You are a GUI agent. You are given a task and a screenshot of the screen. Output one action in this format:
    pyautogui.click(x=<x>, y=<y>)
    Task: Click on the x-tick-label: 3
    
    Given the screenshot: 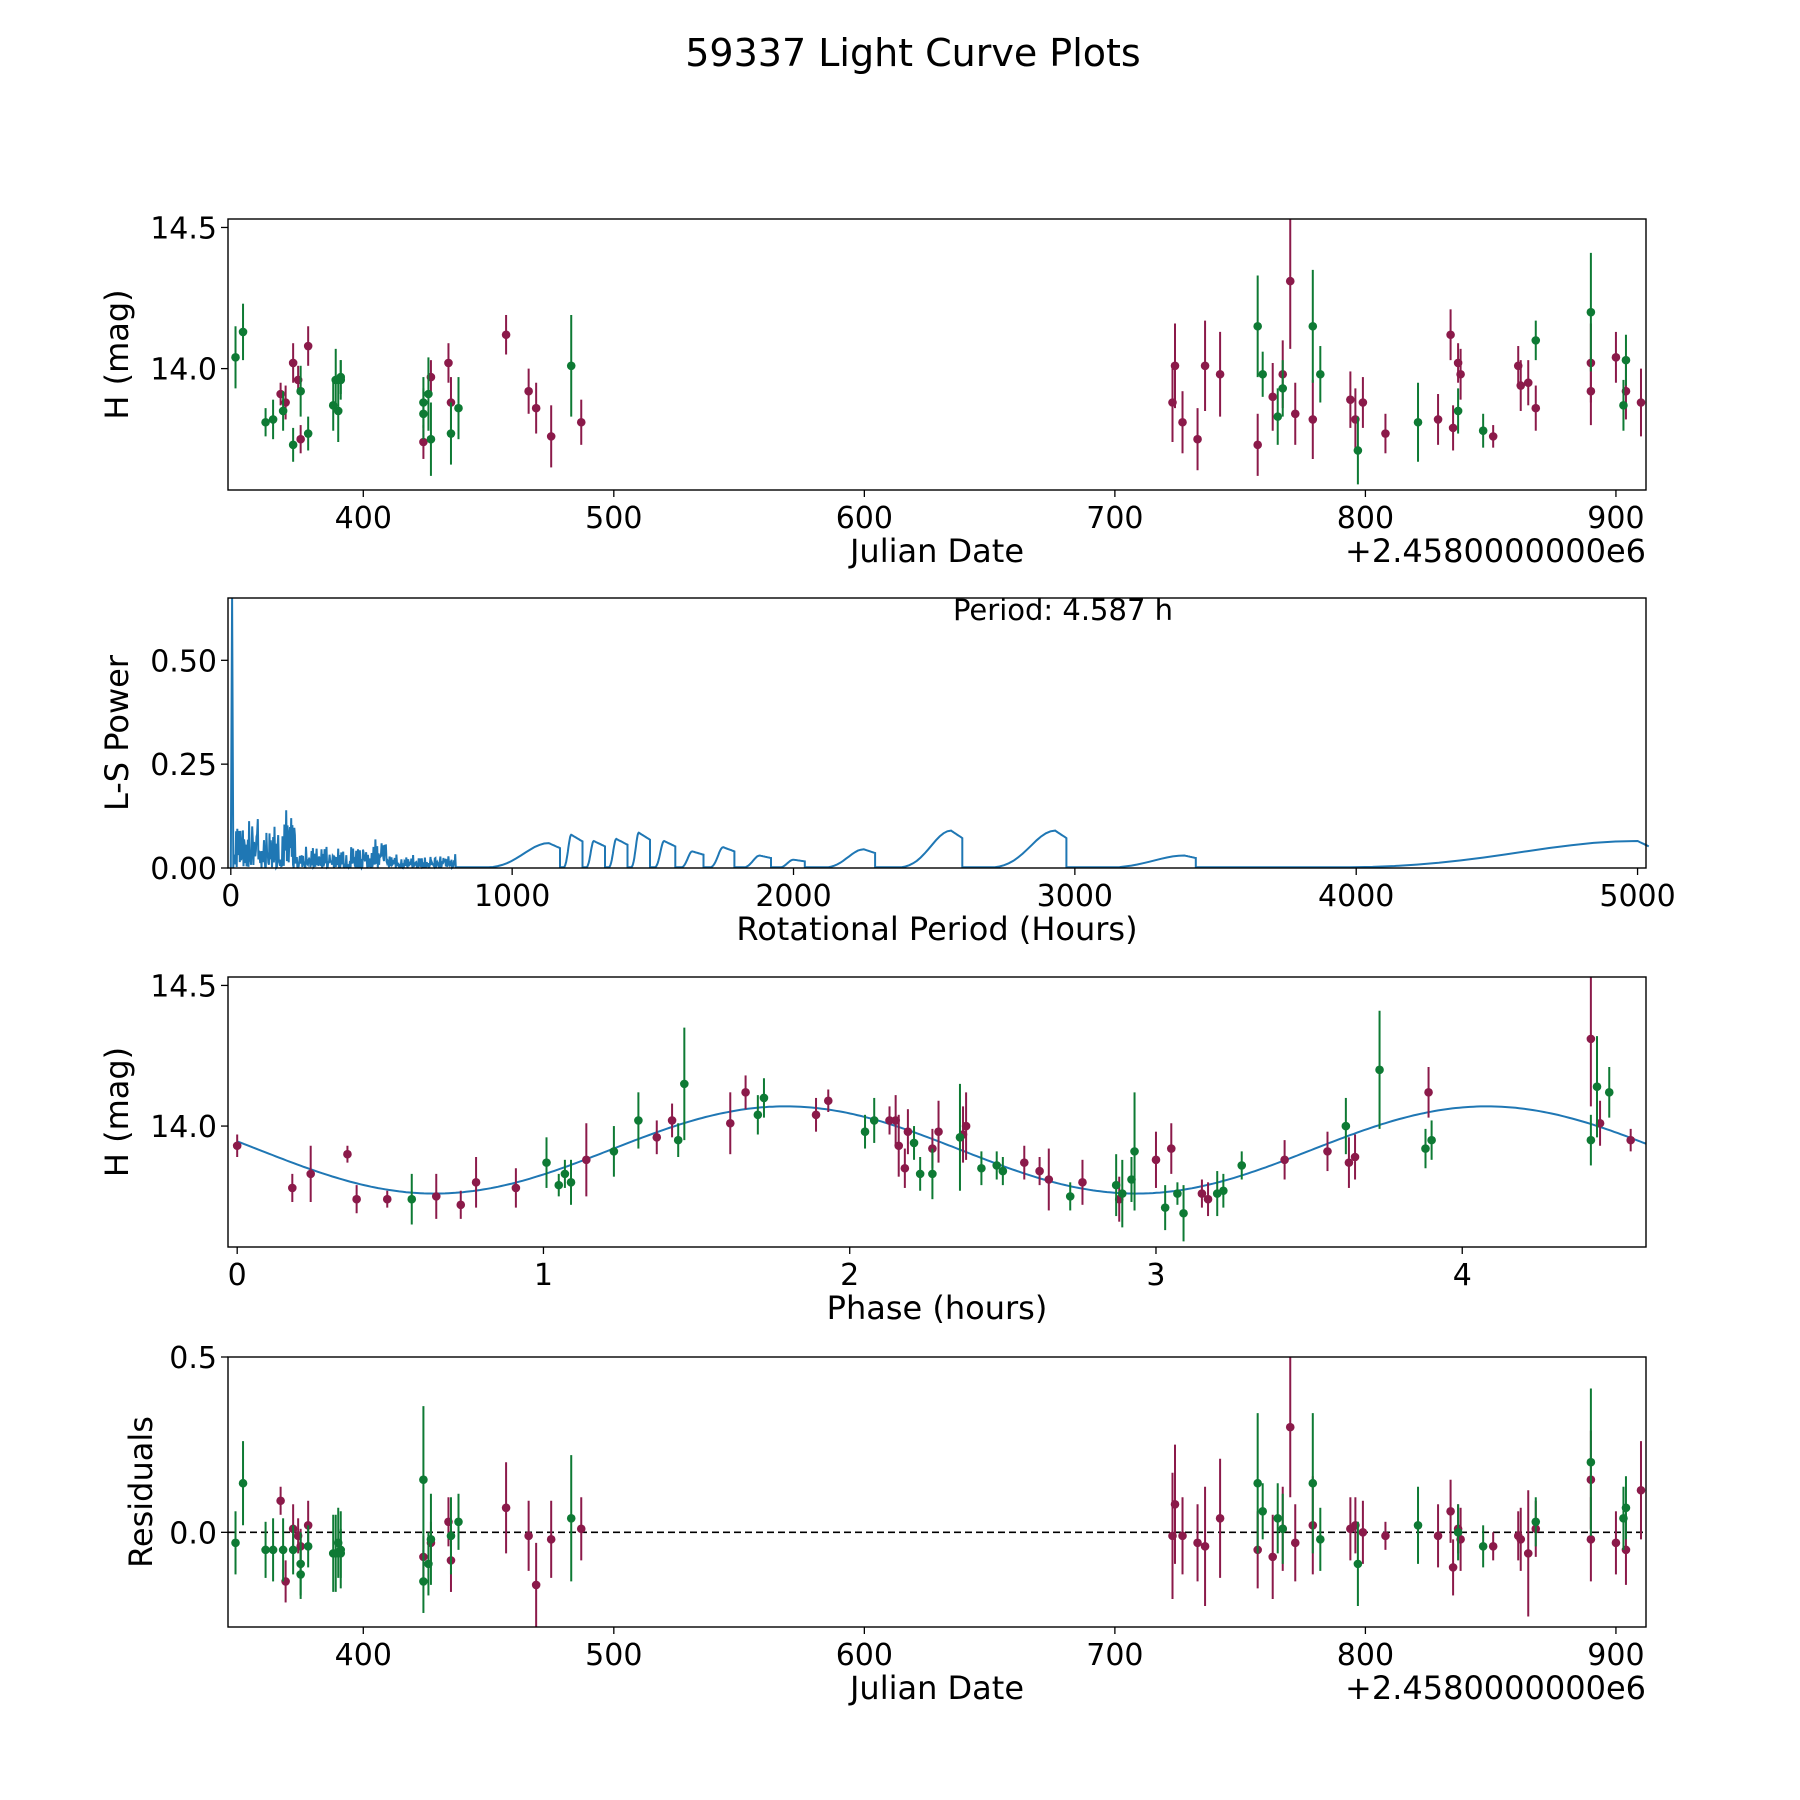 What is the action you would take?
    pyautogui.click(x=1155, y=1275)
    